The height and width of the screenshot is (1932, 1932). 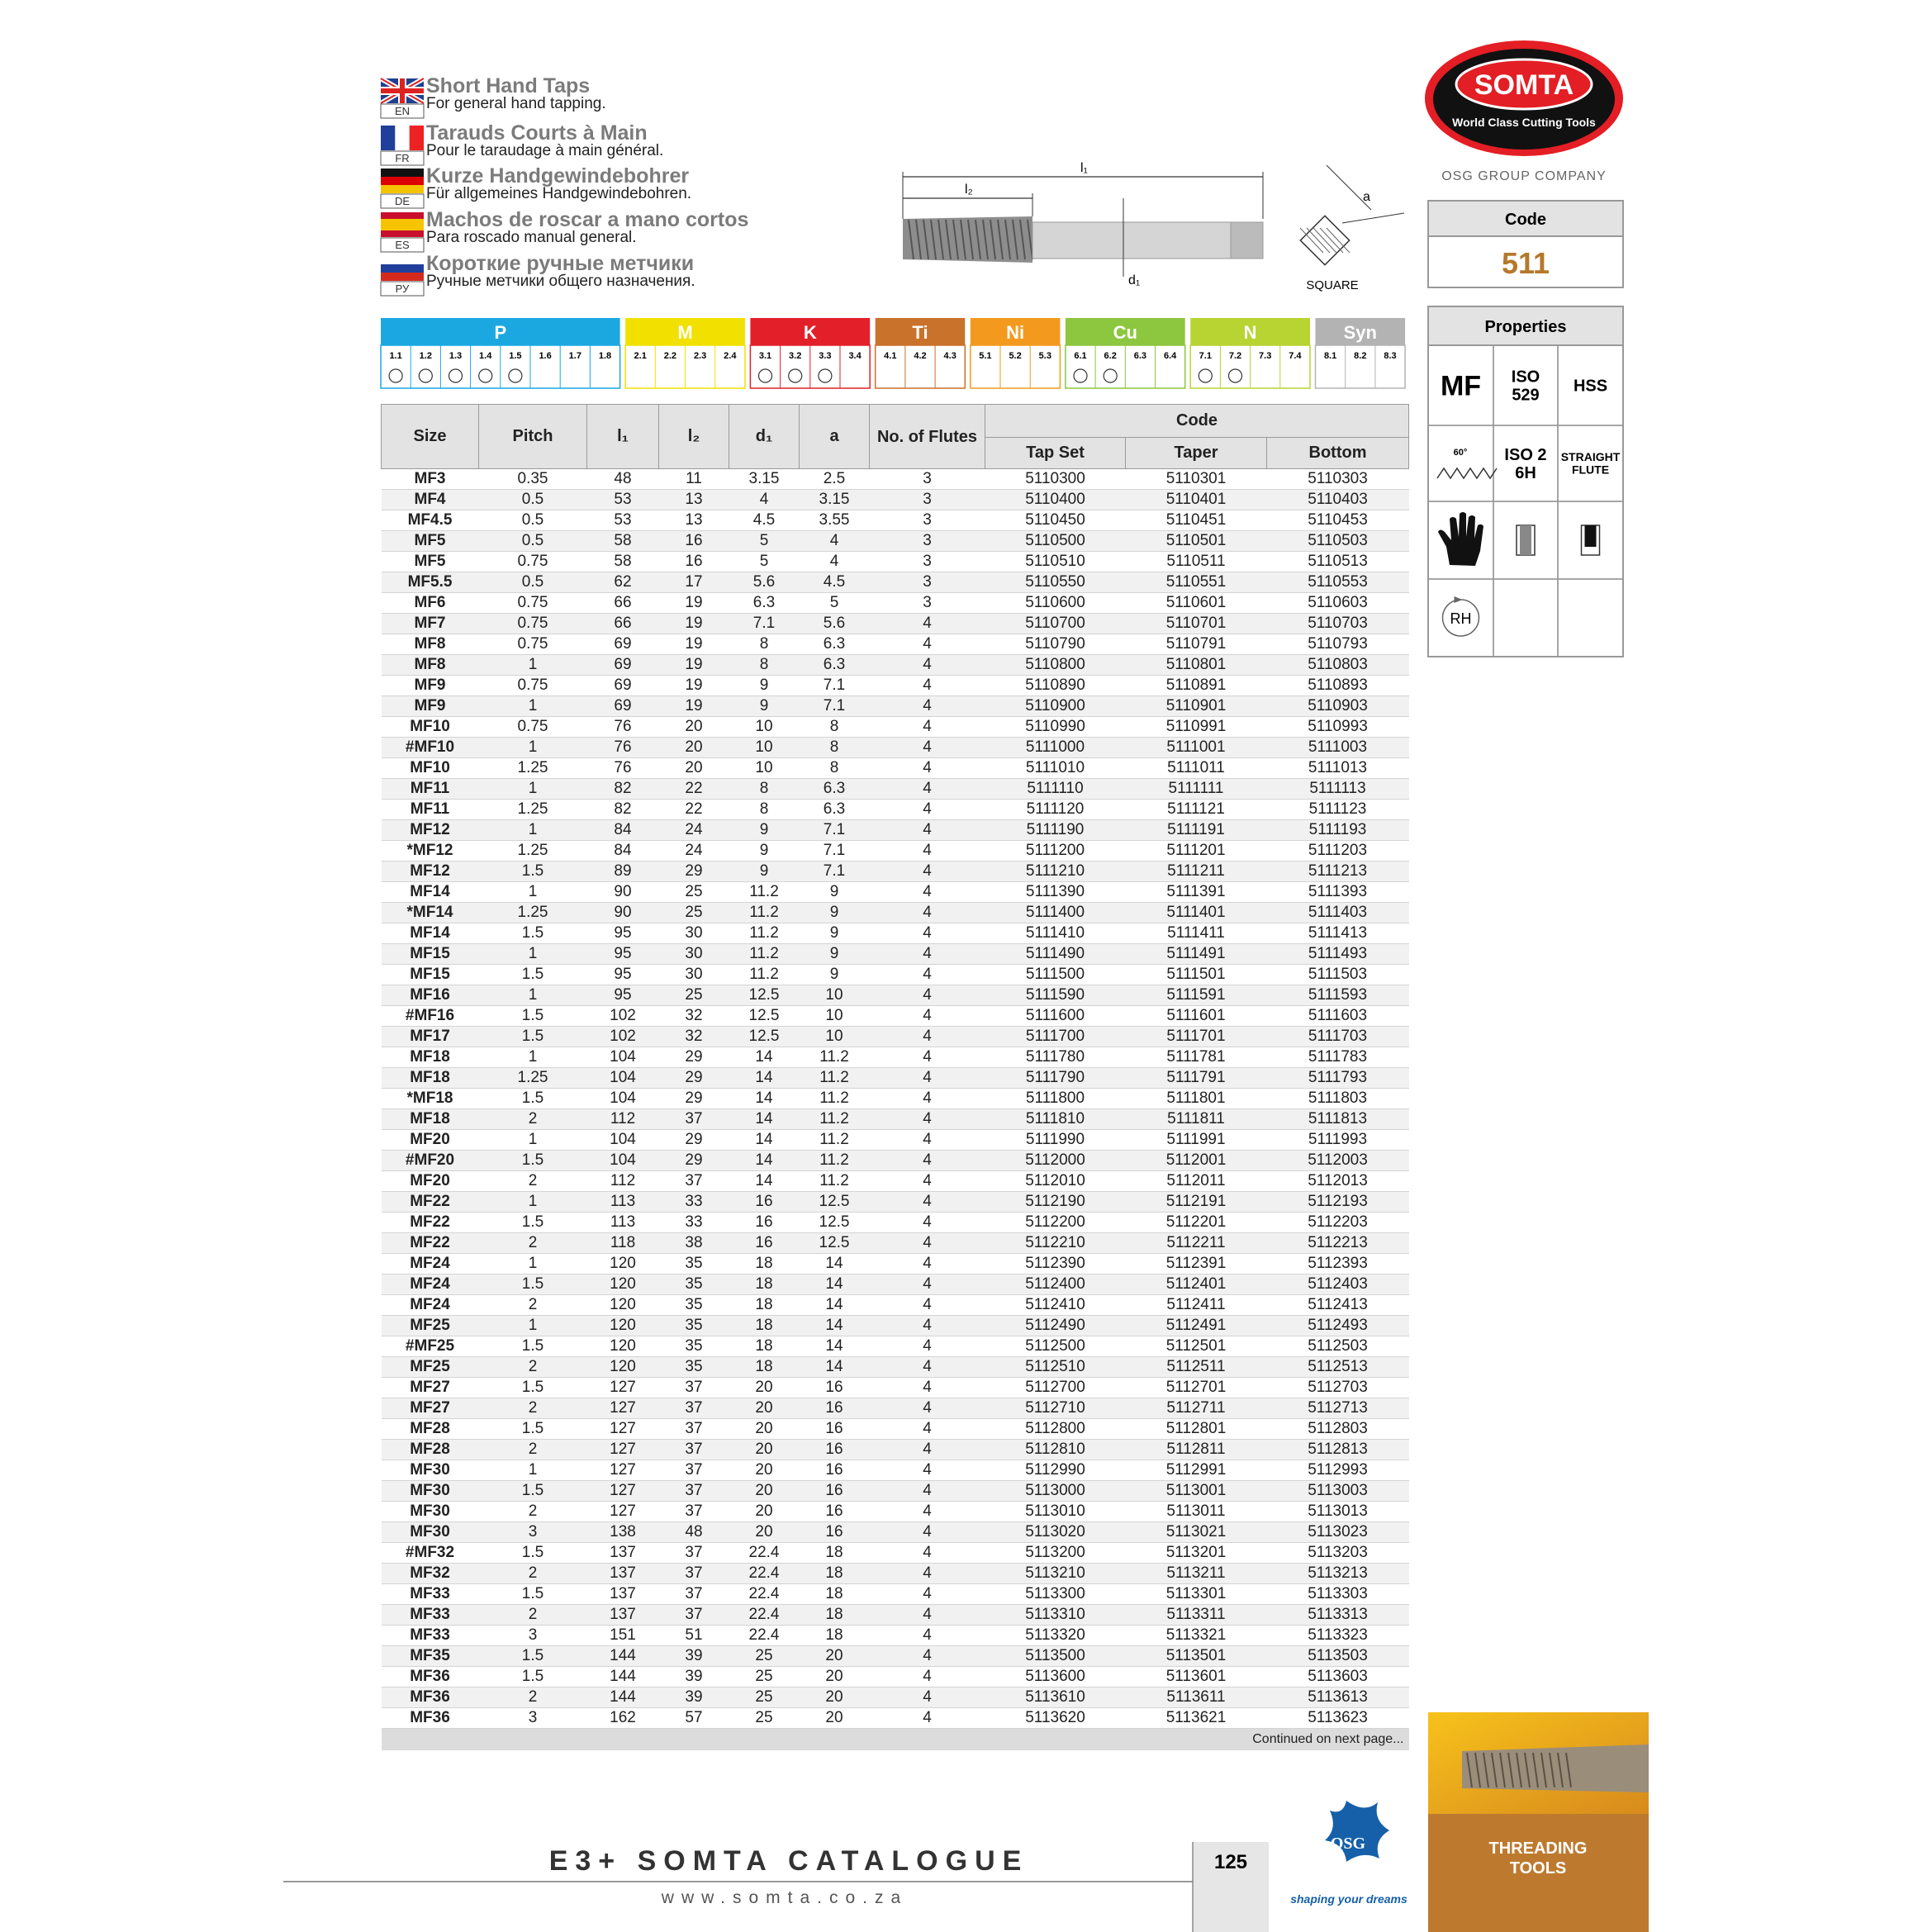 What do you see at coordinates (1056, 1284) in the screenshot?
I see `table-cell: 5112400` at bounding box center [1056, 1284].